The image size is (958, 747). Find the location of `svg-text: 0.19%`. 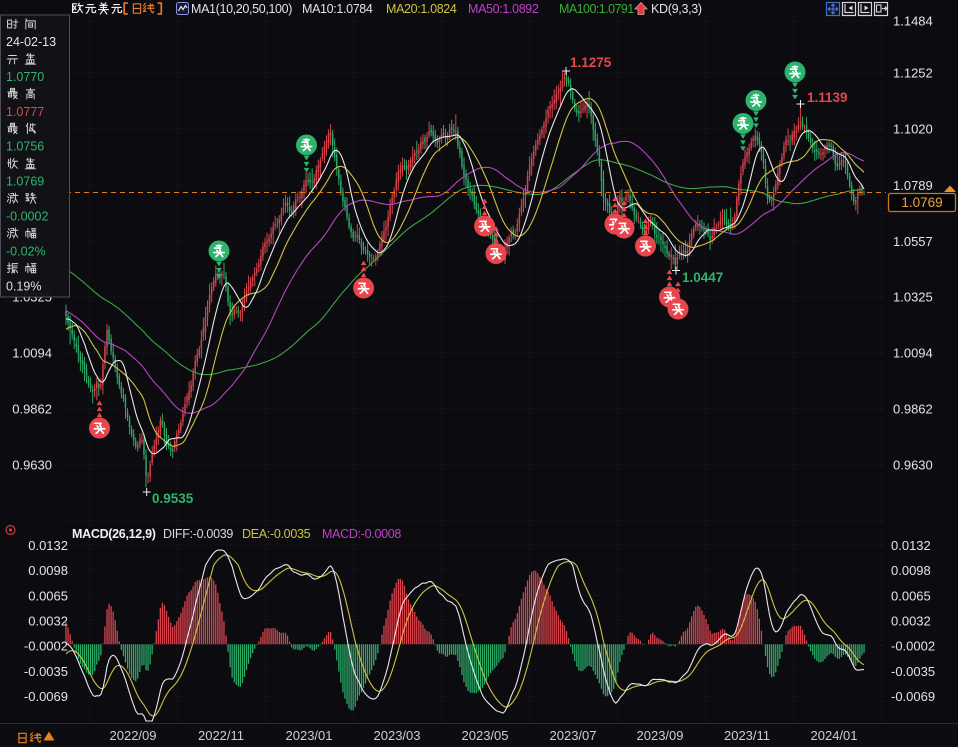

svg-text: 0.19% is located at coordinates (23, 286).